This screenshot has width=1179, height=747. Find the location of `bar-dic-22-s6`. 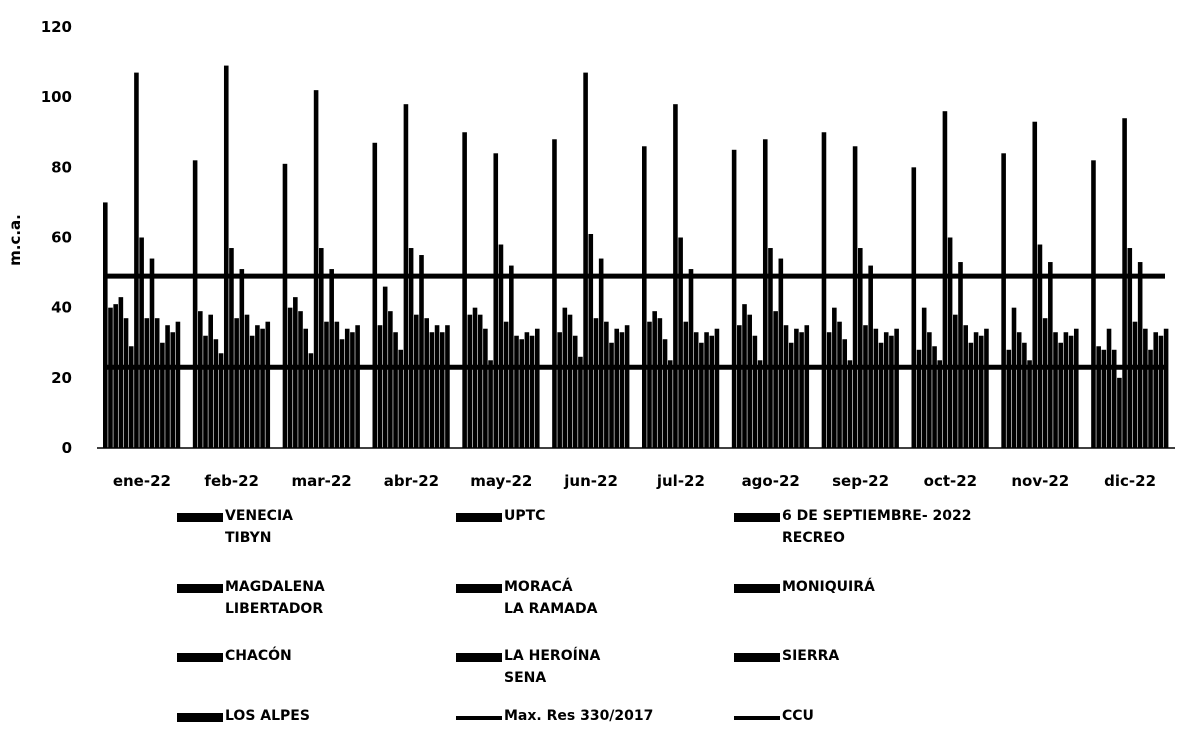

bar-dic-22-s6 is located at coordinates (1124, 283).